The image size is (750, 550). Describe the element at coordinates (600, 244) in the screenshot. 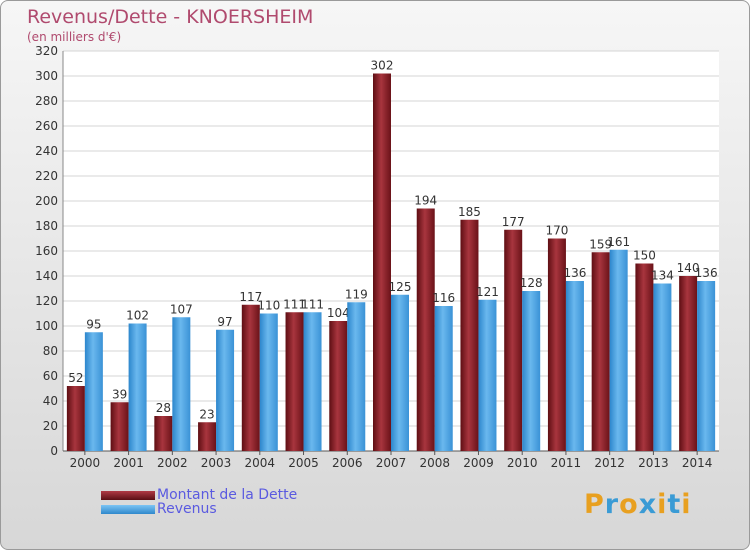

I see `data-label-dette: 159` at that location.